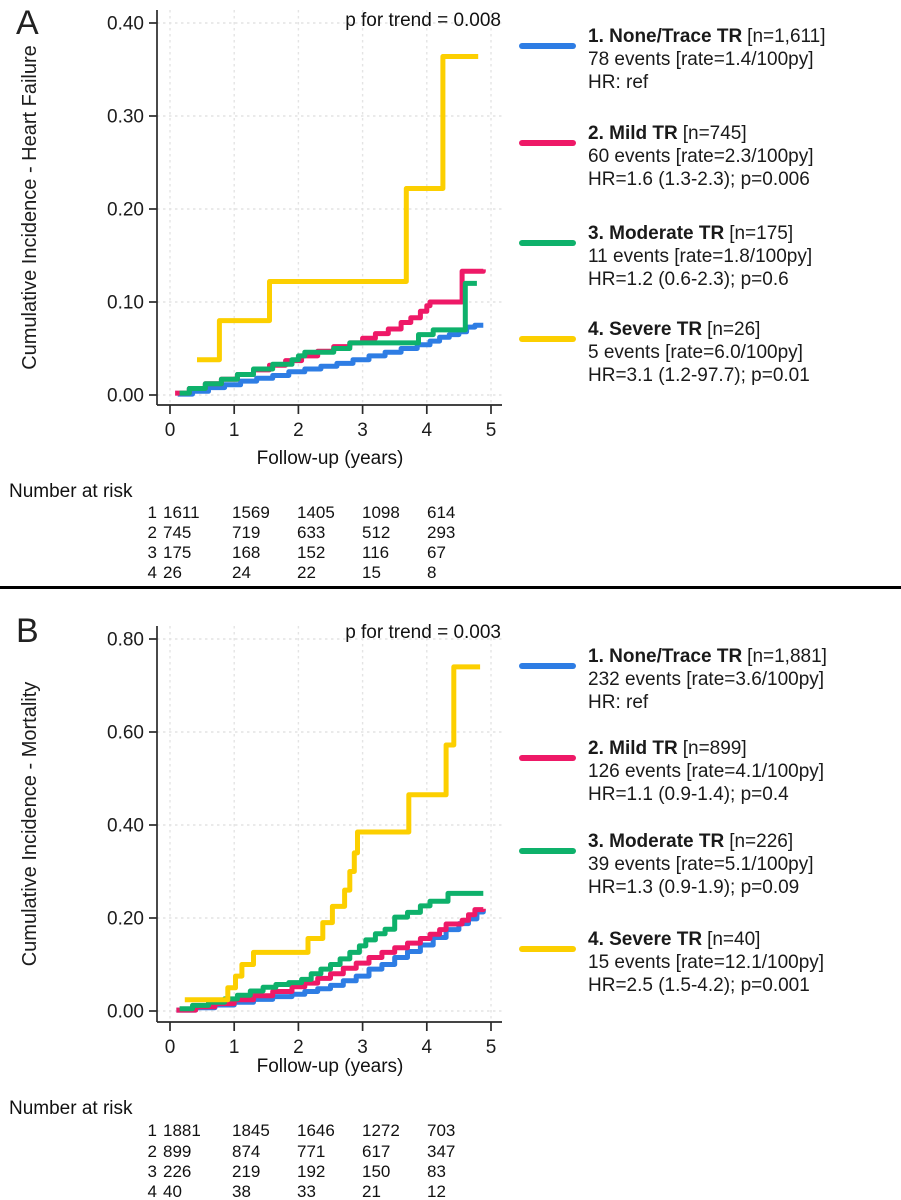 This screenshot has width=901, height=1200. What do you see at coordinates (699, 375) in the screenshot?
I see `legend-hr: HR=3.1 (1.2-97.7); p=0.01` at bounding box center [699, 375].